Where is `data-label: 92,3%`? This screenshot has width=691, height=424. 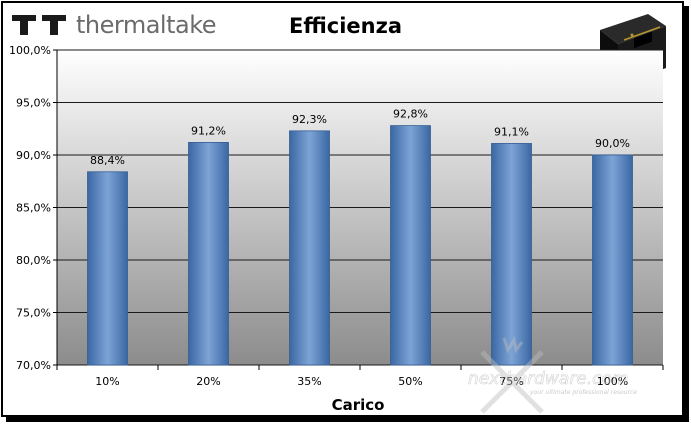
data-label: 92,3% is located at coordinates (309, 119).